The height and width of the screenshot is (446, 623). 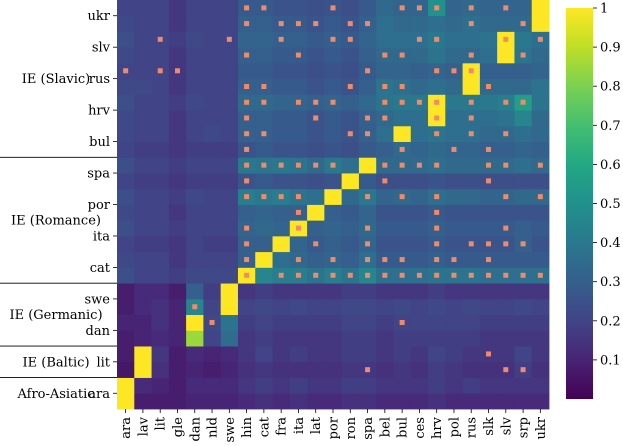 I want to click on colorbar-tick-label: 0.5, so click(x=610, y=204).